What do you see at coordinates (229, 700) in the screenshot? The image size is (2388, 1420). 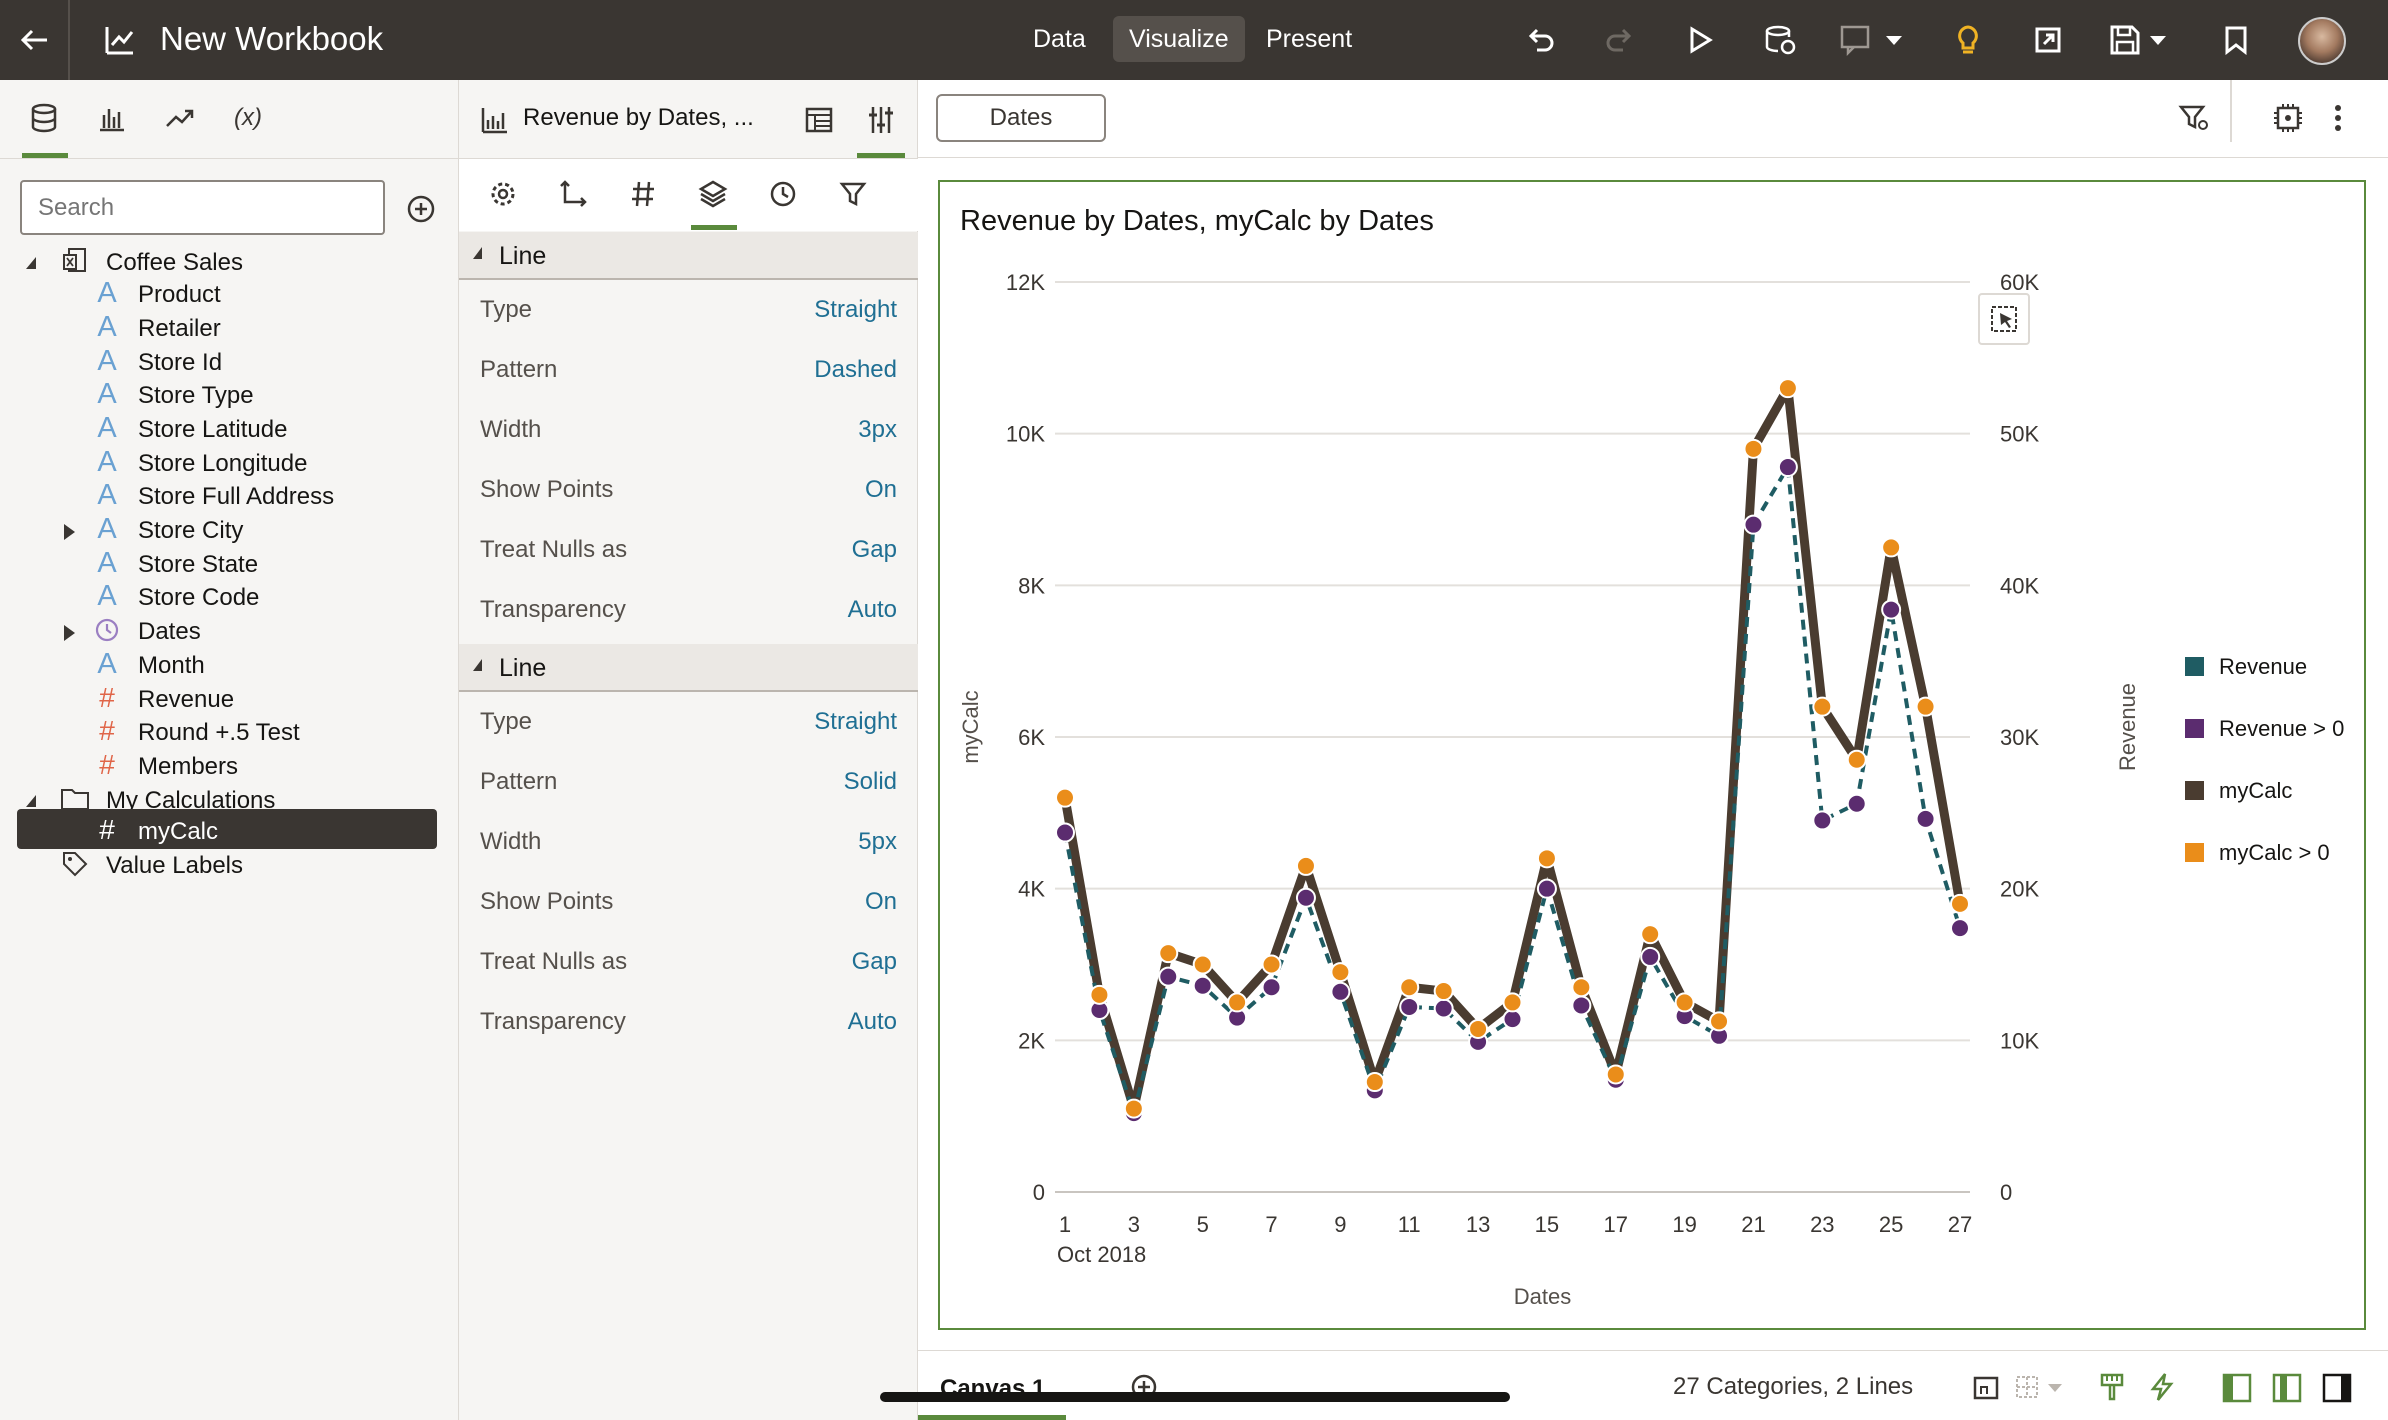 I see `tree-item-revenue: # Revenue` at bounding box center [229, 700].